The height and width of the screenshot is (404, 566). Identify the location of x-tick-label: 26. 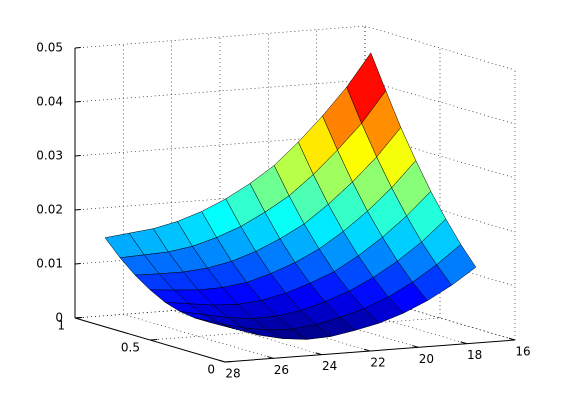
(281, 370).